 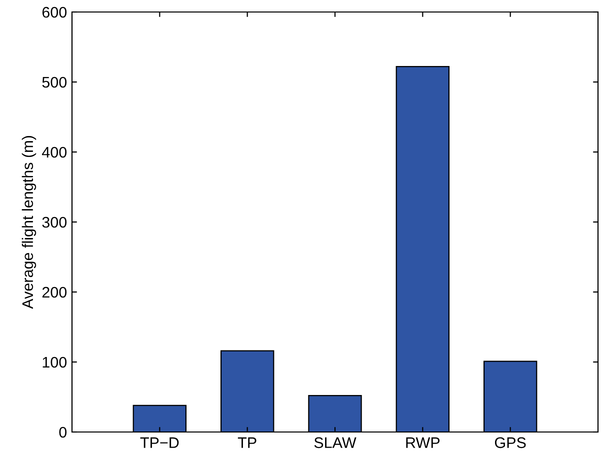 What do you see at coordinates (54, 292) in the screenshot?
I see `y-tick-label: 200` at bounding box center [54, 292].